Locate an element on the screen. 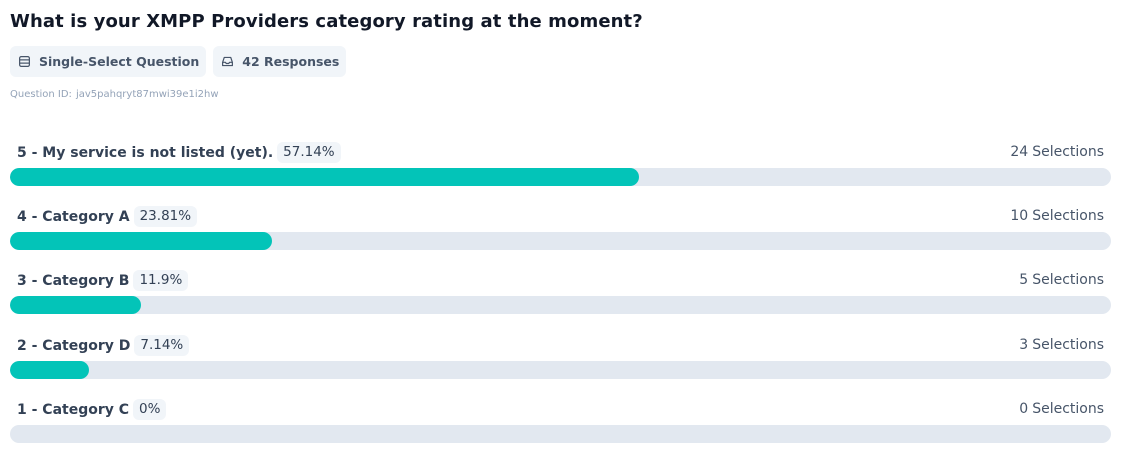 This screenshot has height=456, width=1124. question-id: Question ID: jav5pahqryt87mwi39e1i2hw is located at coordinates (114, 94).